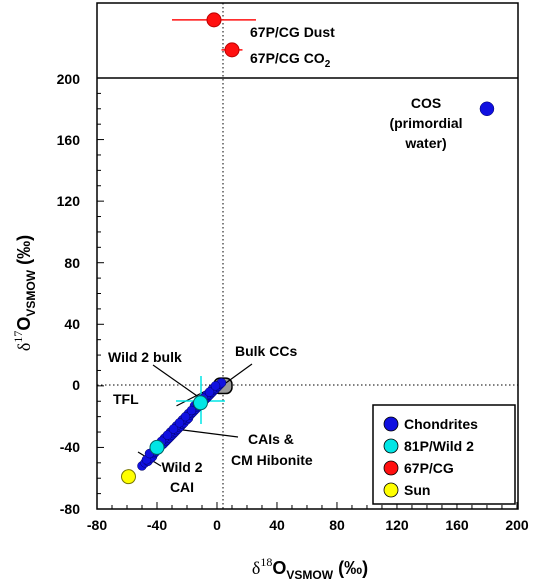 This screenshot has height=584, width=542. I want to click on point-67p-co2, so click(232, 50).